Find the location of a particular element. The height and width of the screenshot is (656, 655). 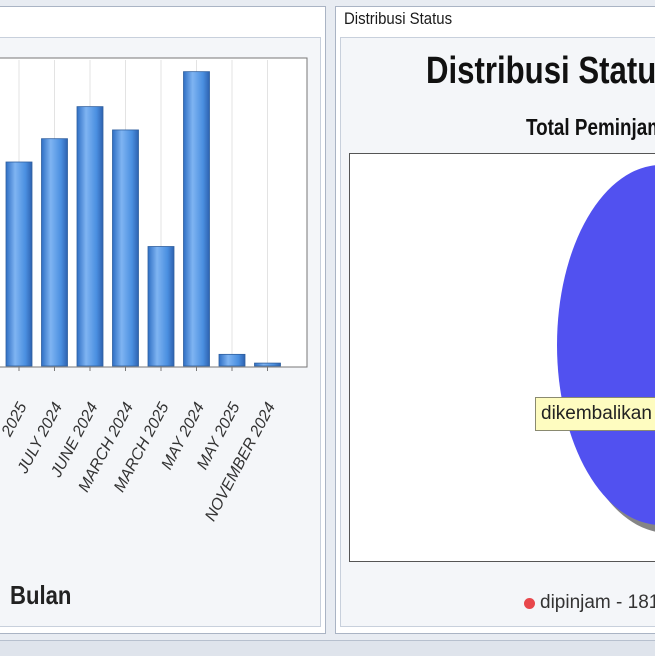

bar-may-2025 is located at coordinates (232, 360).